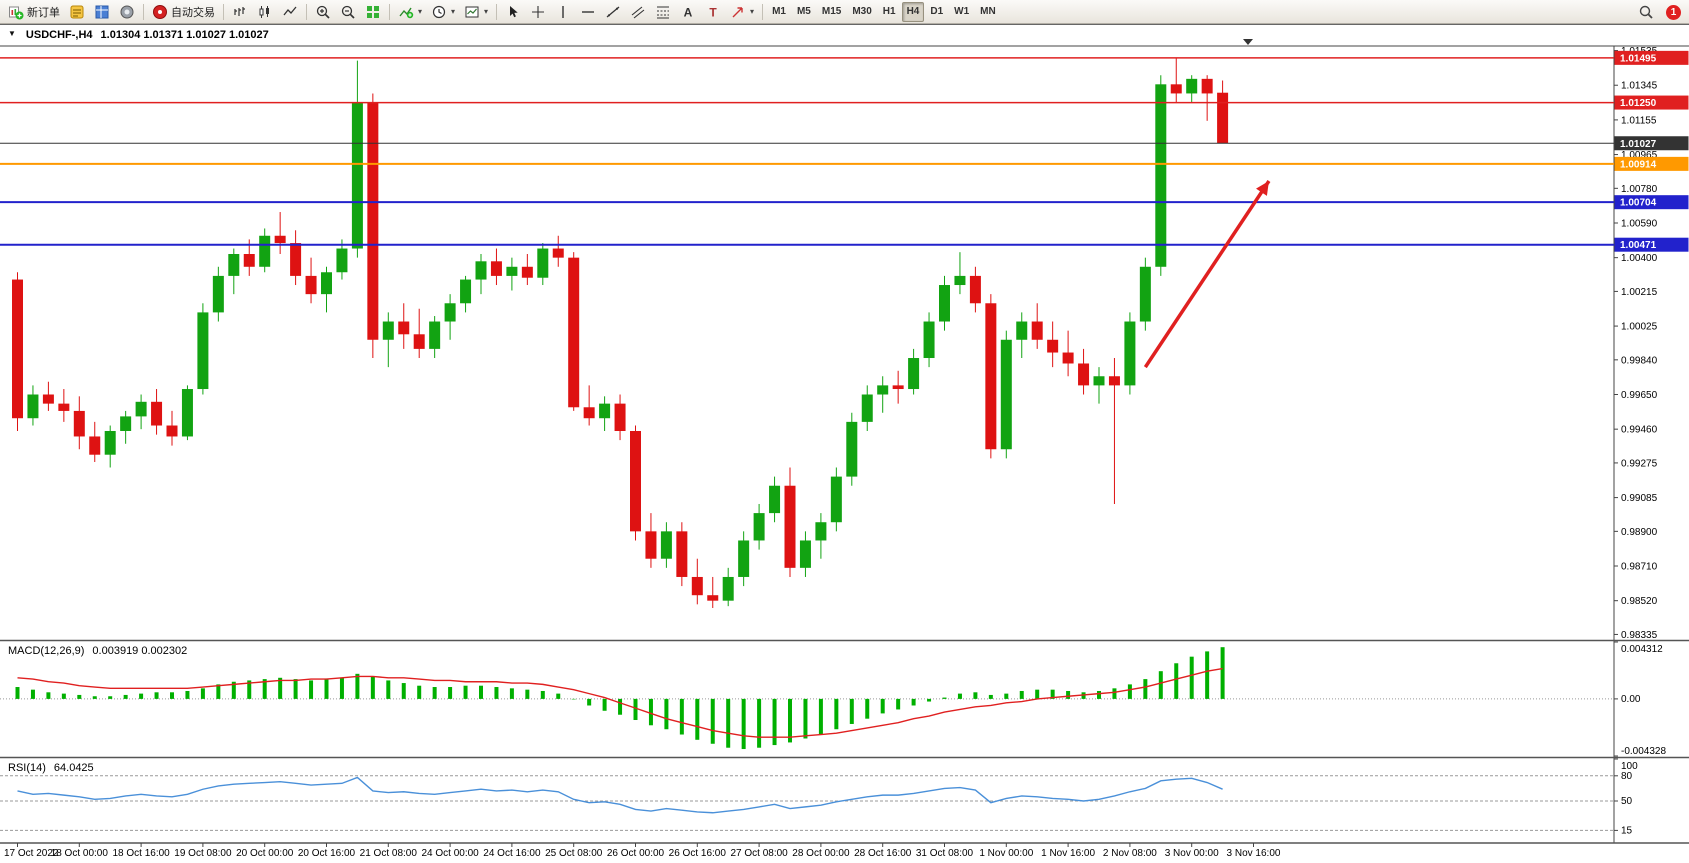 This screenshot has height=863, width=1689. Describe the element at coordinates (638, 12) in the screenshot. I see `equ-channel-button` at that location.